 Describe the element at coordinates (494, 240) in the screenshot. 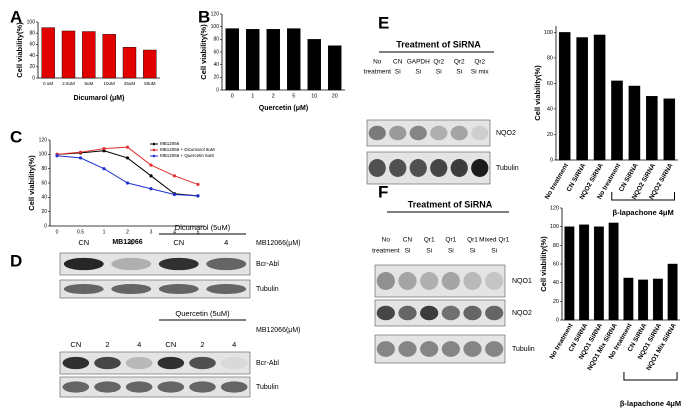

I see `lane-label: Mixed Qr1` at that location.